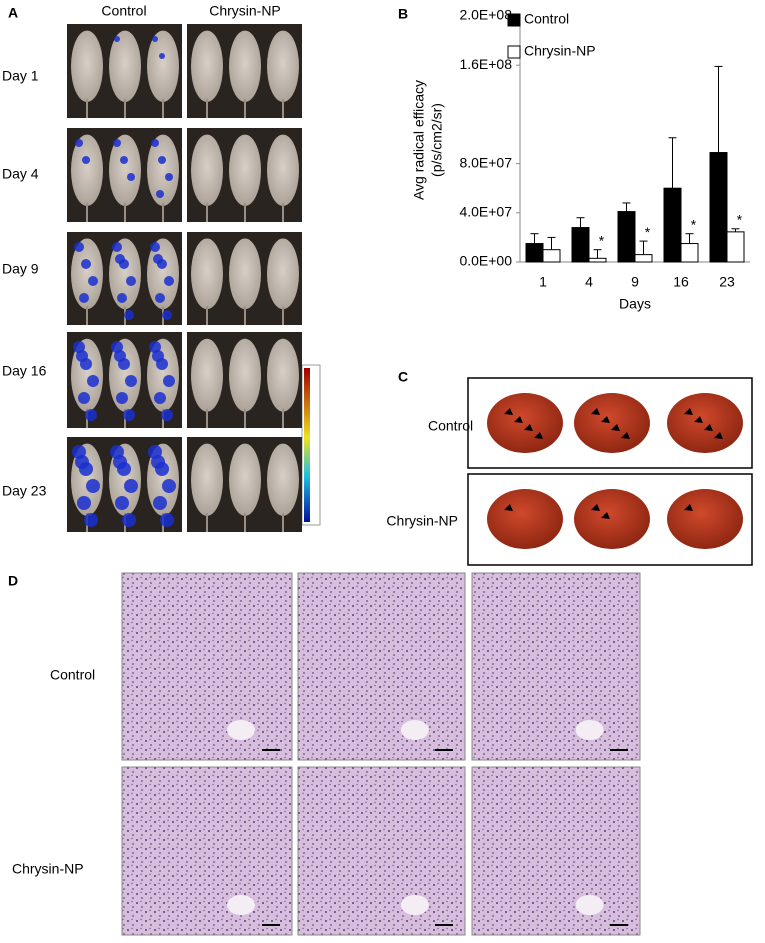 The height and width of the screenshot is (943, 765). Describe the element at coordinates (419, 140) in the screenshot. I see `y-axis-title: Avg radical efficacy` at that location.